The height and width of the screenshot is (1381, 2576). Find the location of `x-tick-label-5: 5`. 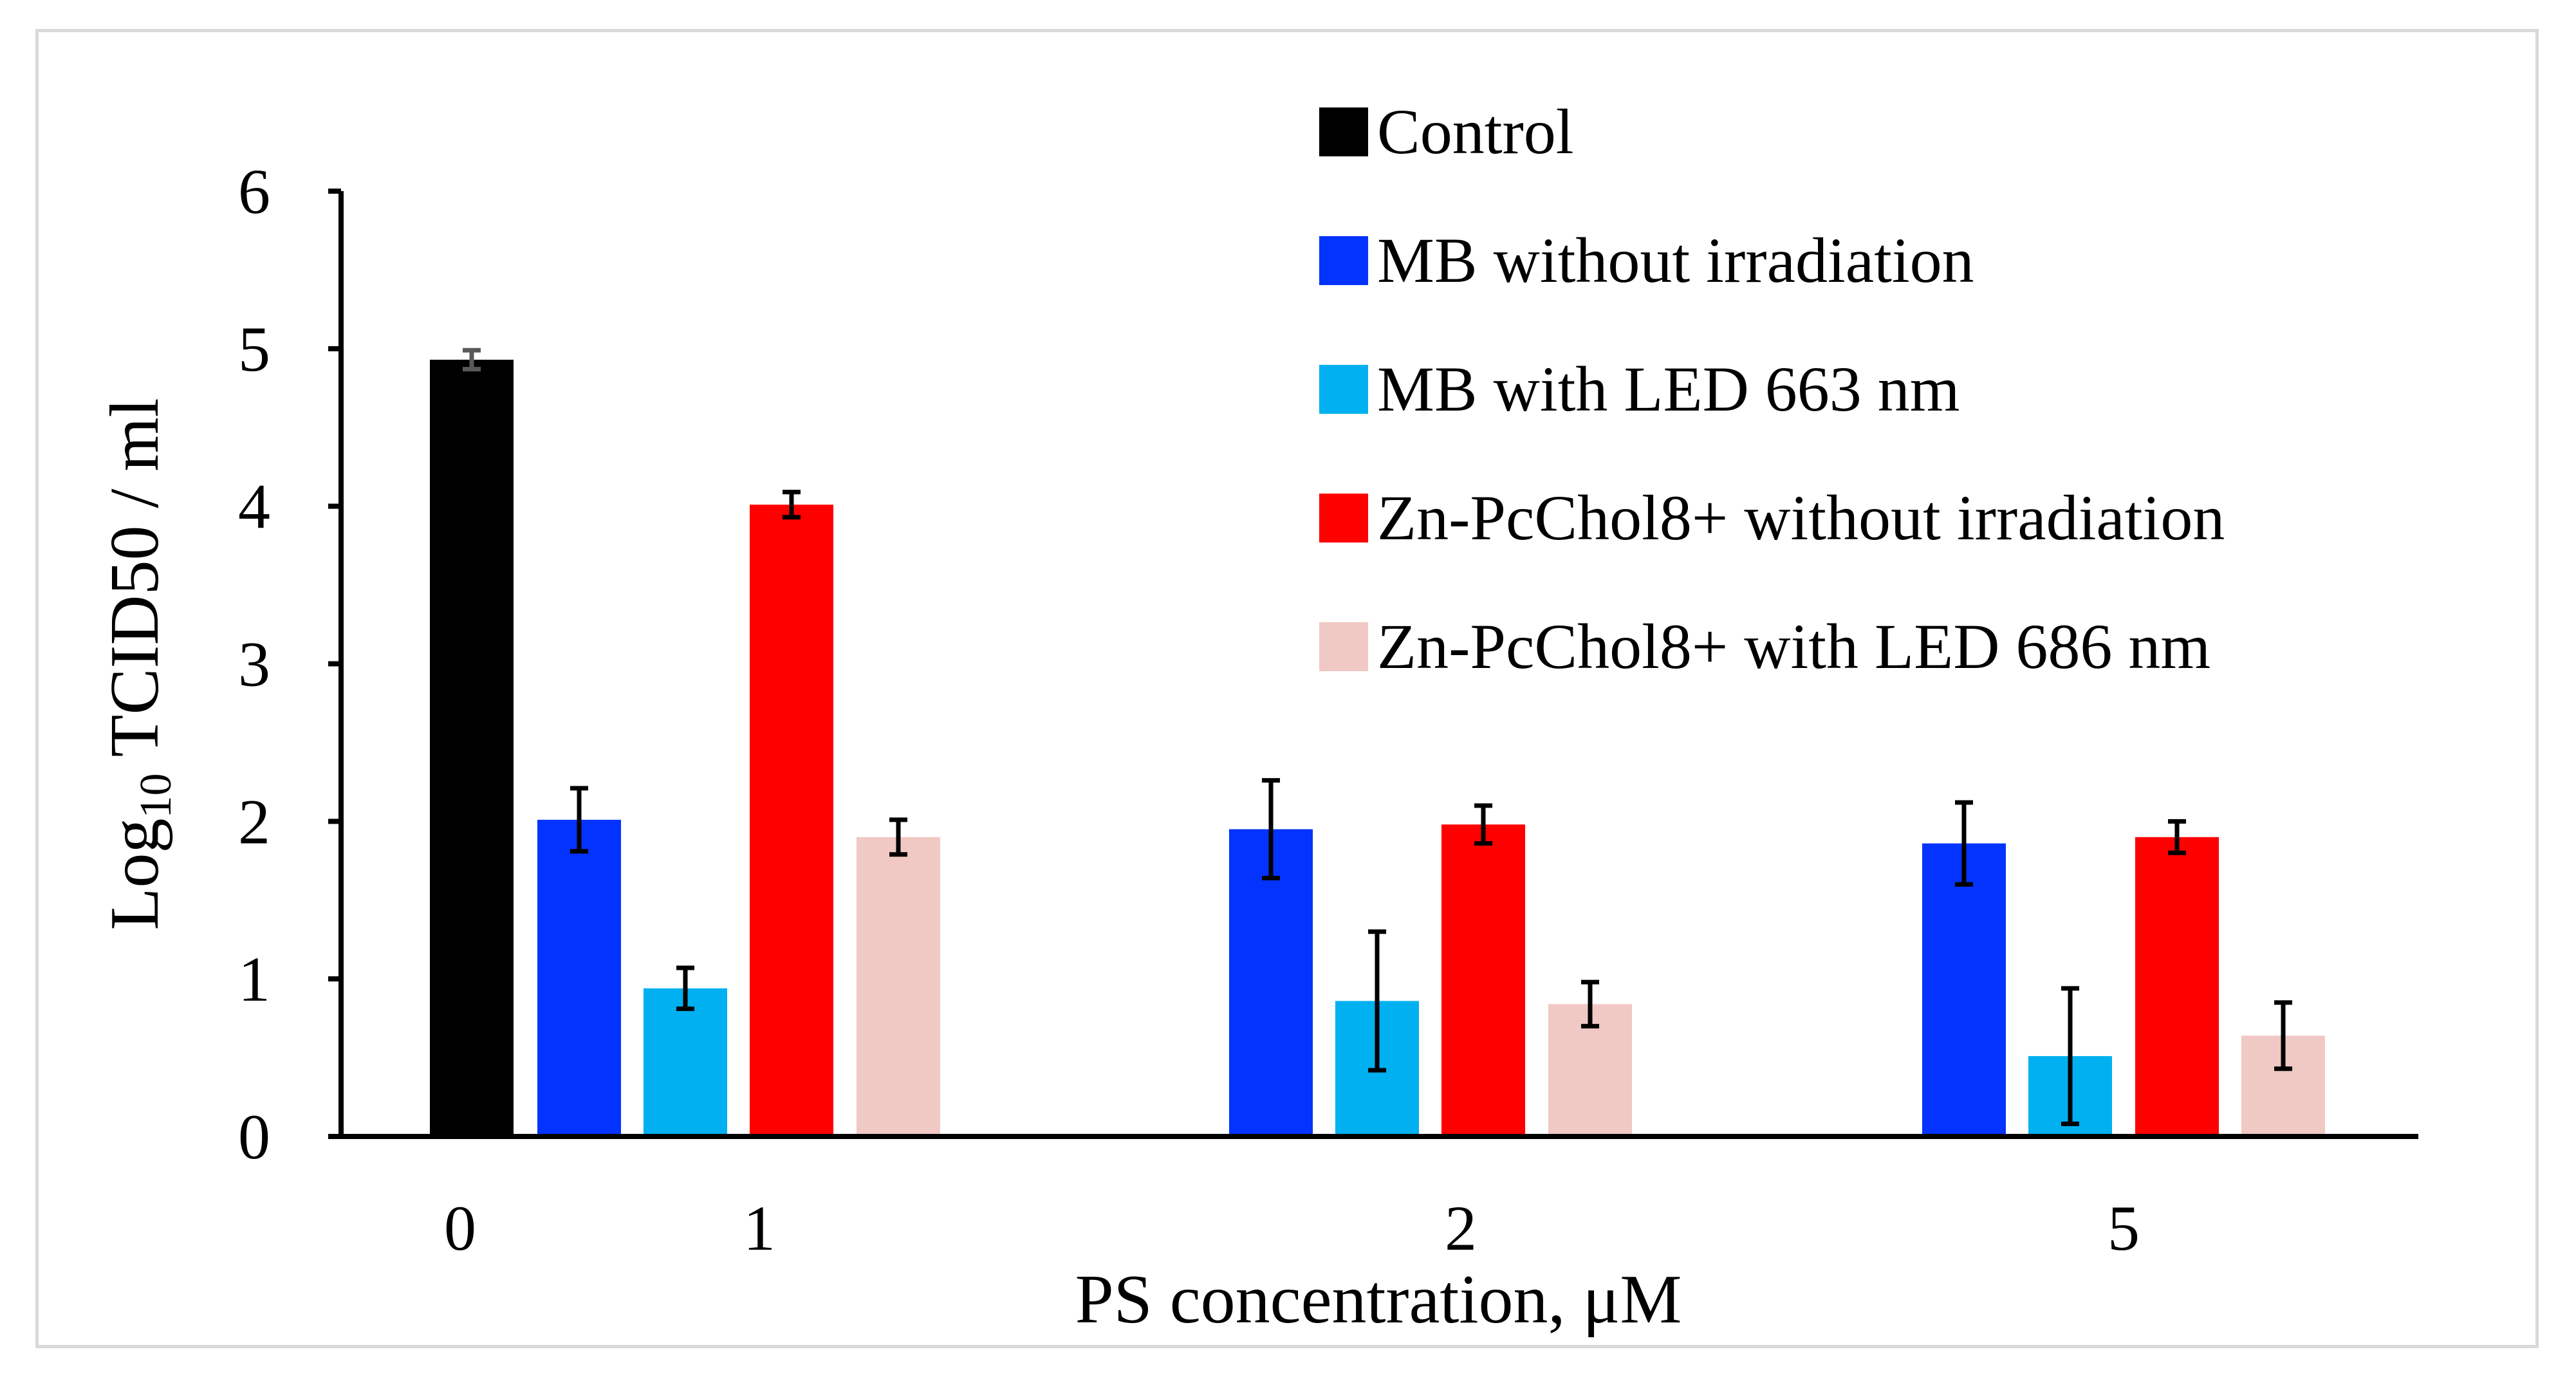

x-tick-label-5: 5 is located at coordinates (2124, 1228).